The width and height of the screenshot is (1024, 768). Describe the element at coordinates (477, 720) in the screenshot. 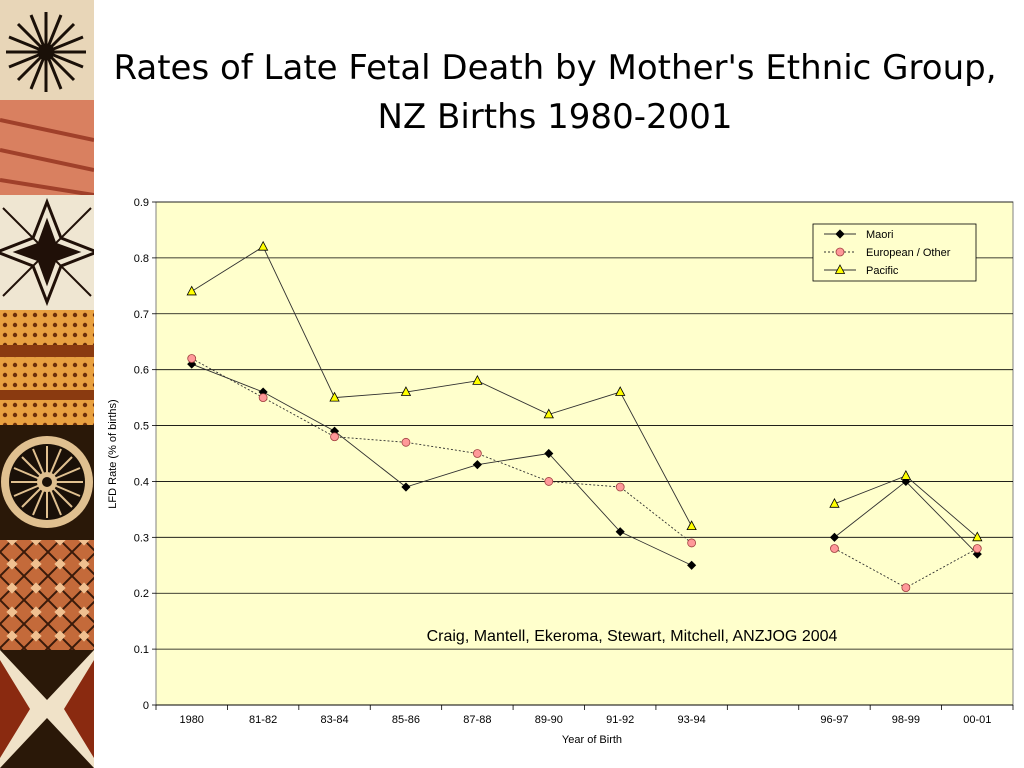

I see `x-tick-label-4: 87-88` at that location.